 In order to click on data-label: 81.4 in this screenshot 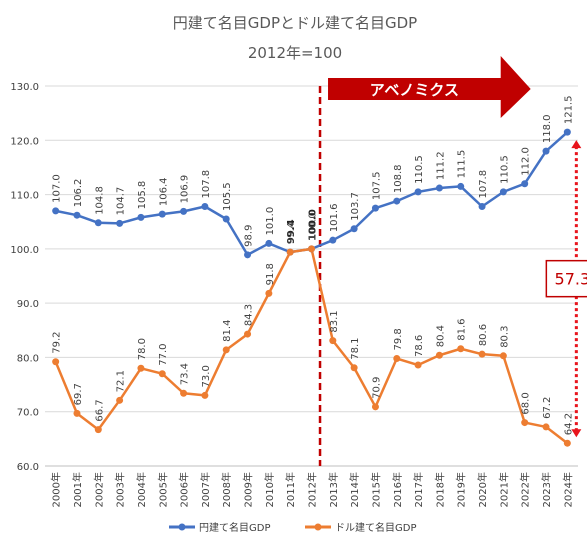, I will do `click(227, 331)`.